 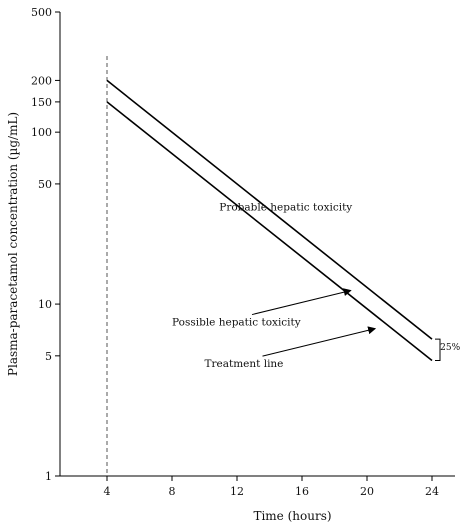 What do you see at coordinates (48, 356) in the screenshot?
I see `y-tick-label: 5` at bounding box center [48, 356].